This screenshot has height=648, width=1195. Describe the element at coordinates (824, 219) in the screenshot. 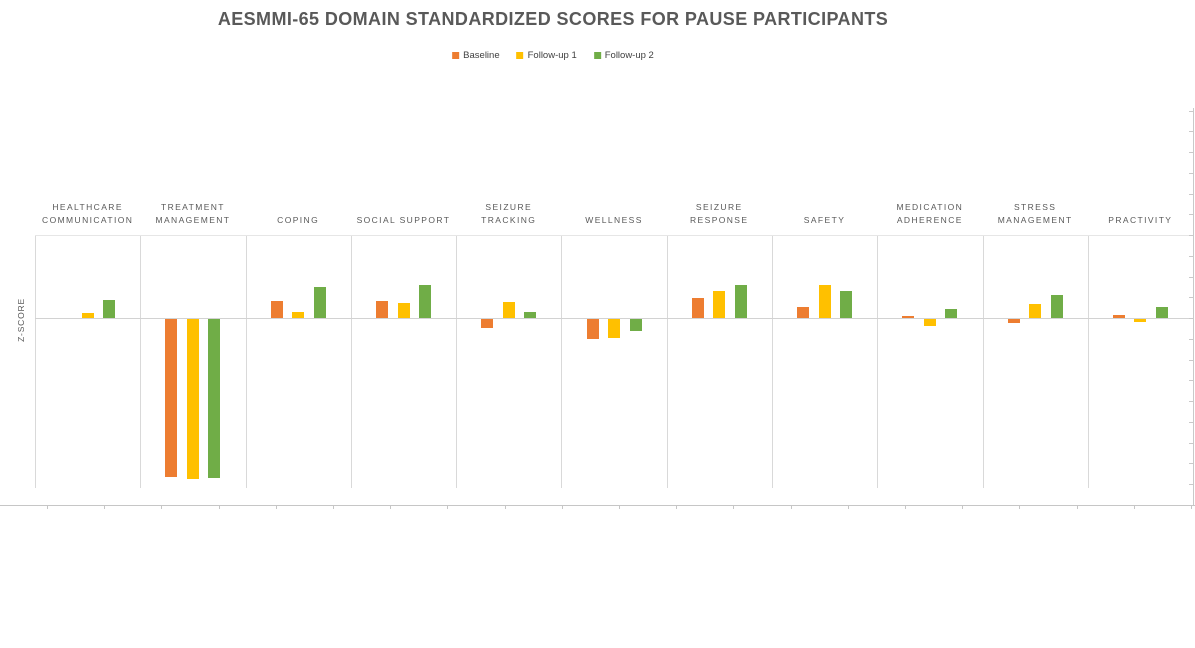

I see `category-label-line: SAFETY` at that location.